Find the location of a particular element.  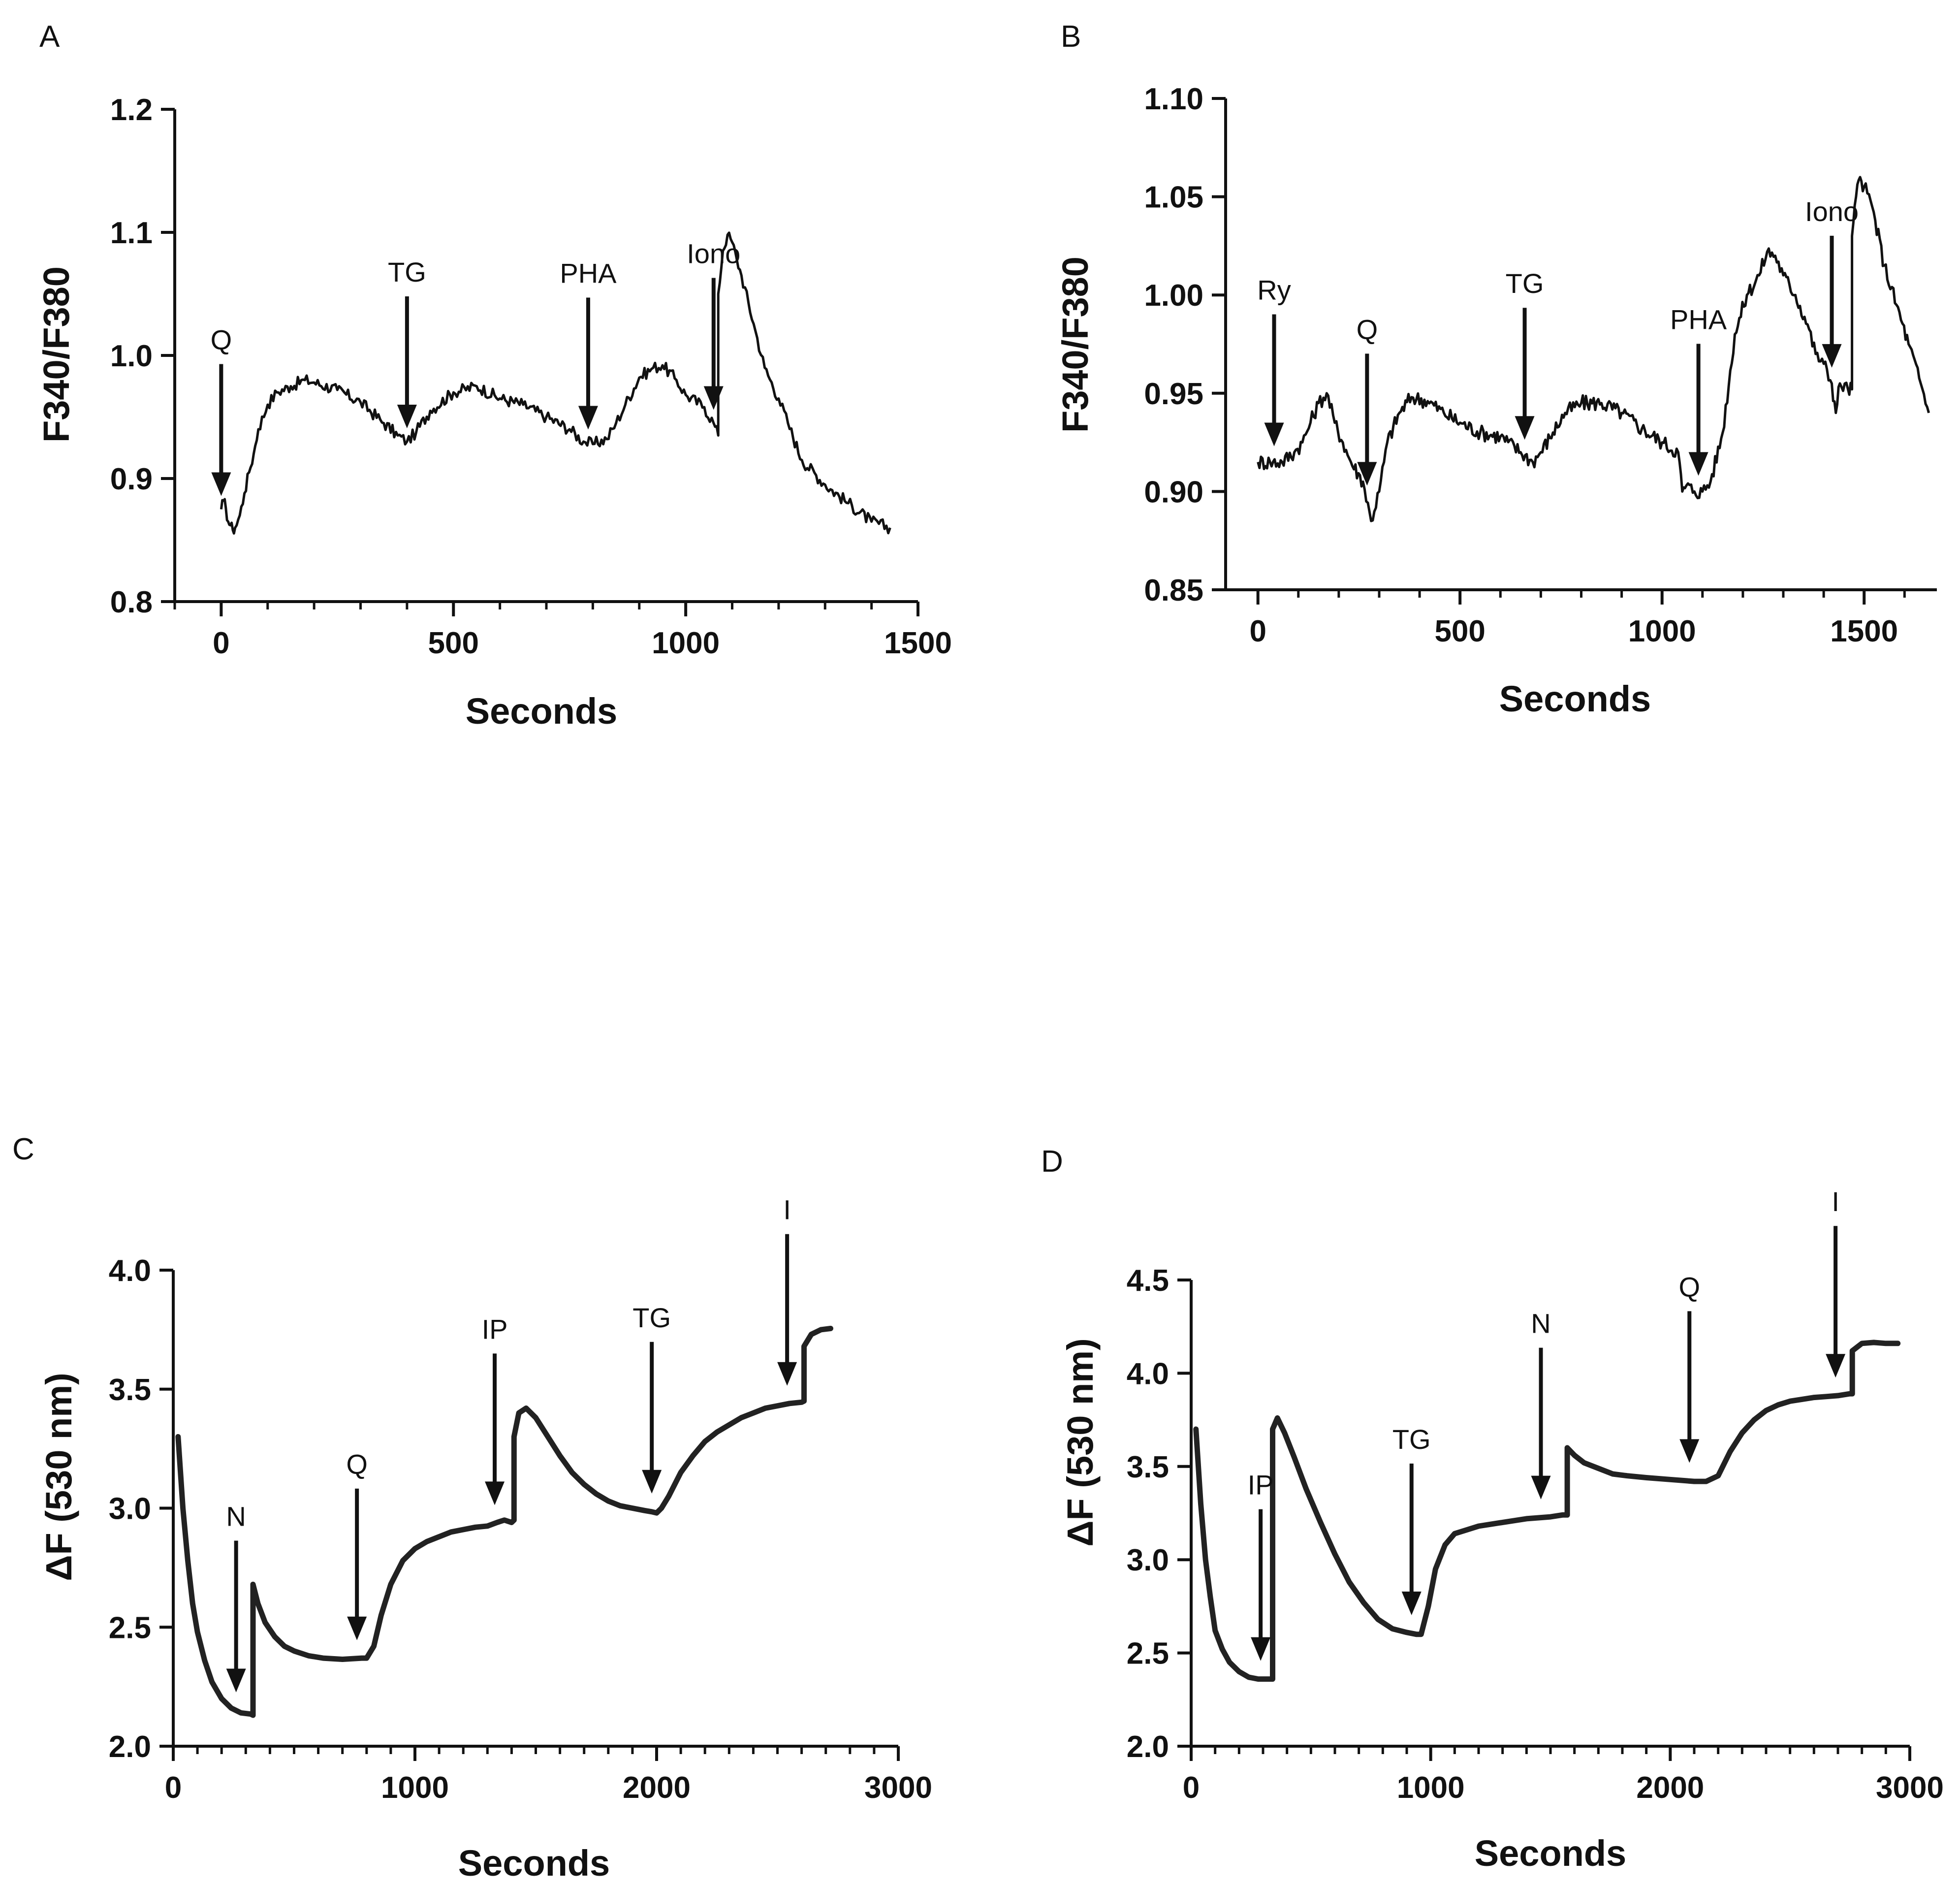

panel-c-ticks: 2.0 2.5 3.0 3.5 4.0 0 1000 2000 3000 is located at coordinates (520, 1529).